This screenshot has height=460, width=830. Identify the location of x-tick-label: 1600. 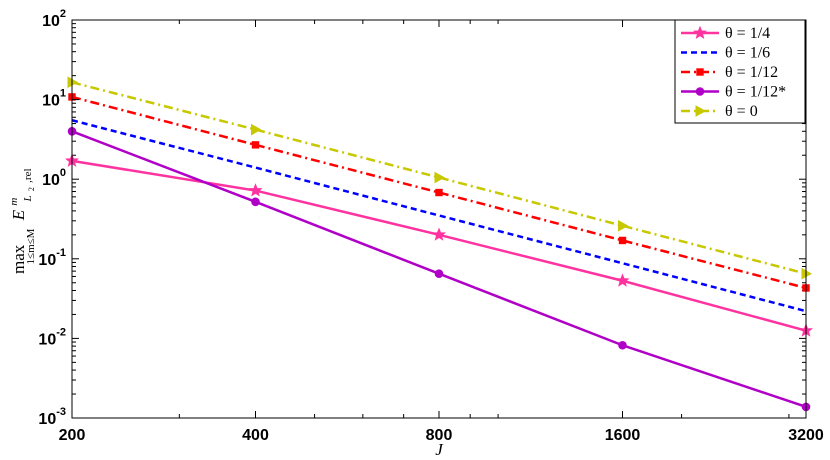
(623, 435).